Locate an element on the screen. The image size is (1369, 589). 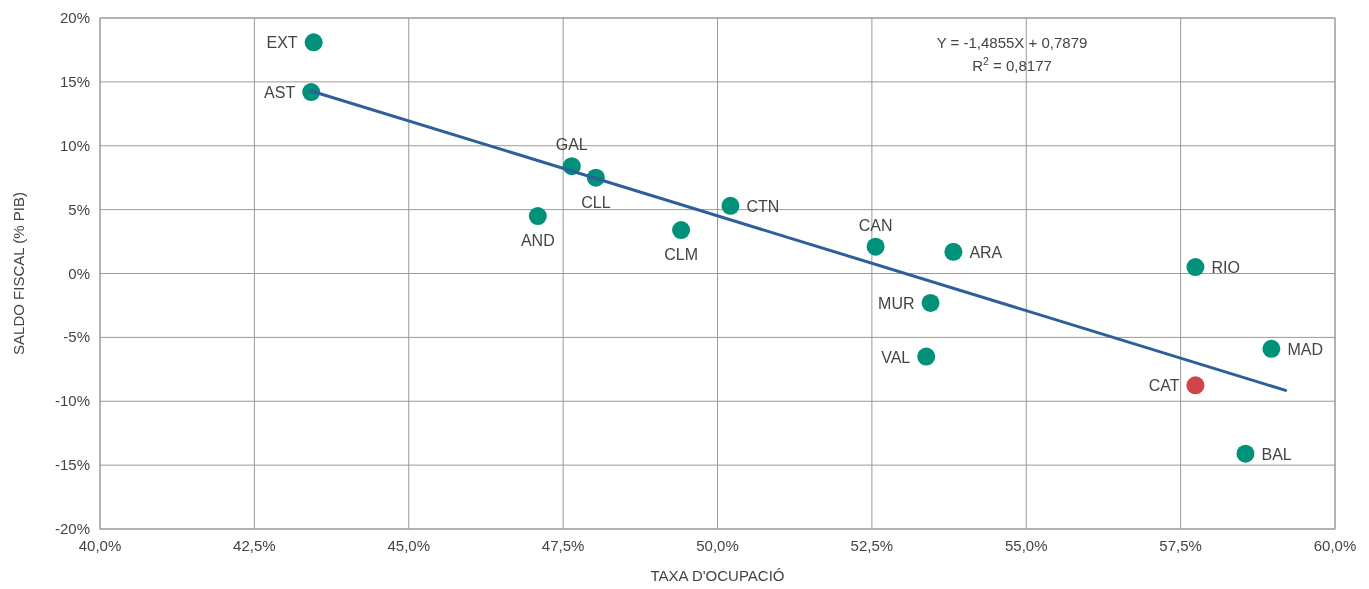
y-tick-label: 5% is located at coordinates (79, 209).